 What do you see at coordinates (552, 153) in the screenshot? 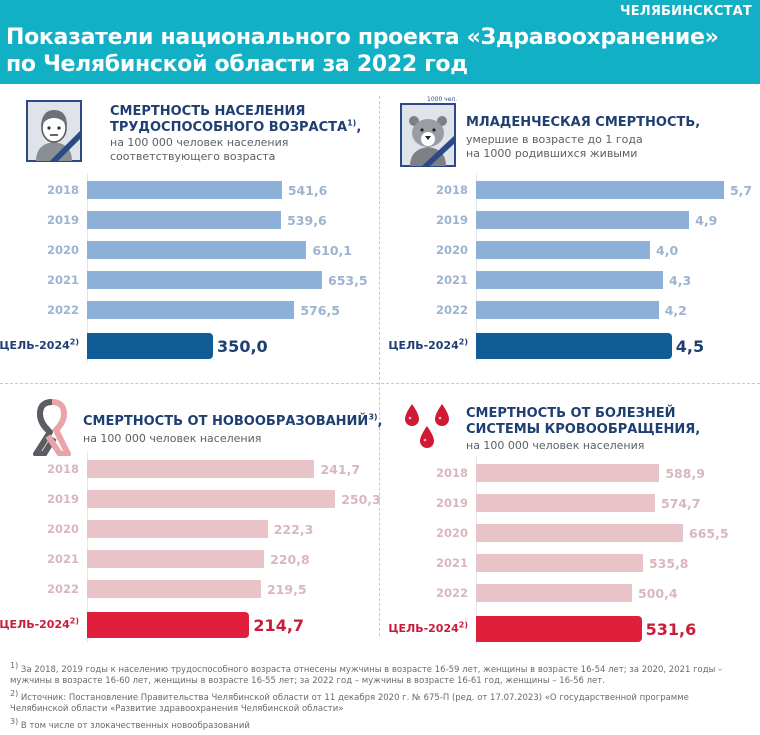
I see `panel-subtitle-line2: на 1000 родившихся живыми` at bounding box center [552, 153].